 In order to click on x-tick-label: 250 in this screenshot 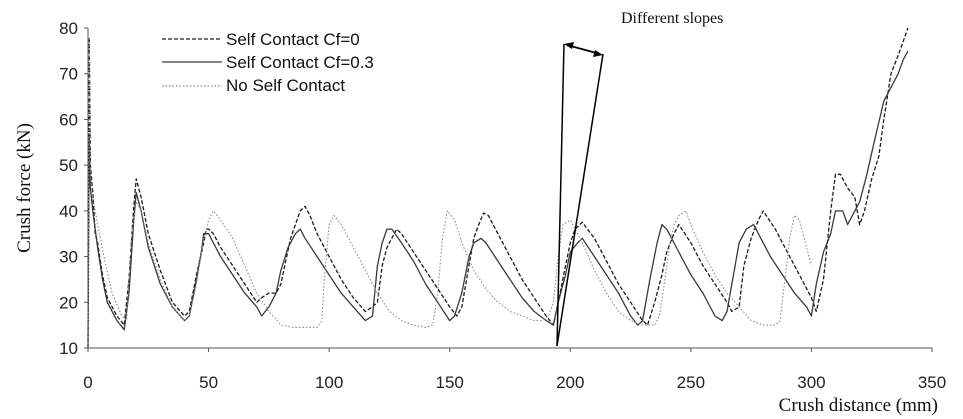, I will do `click(691, 382)`.